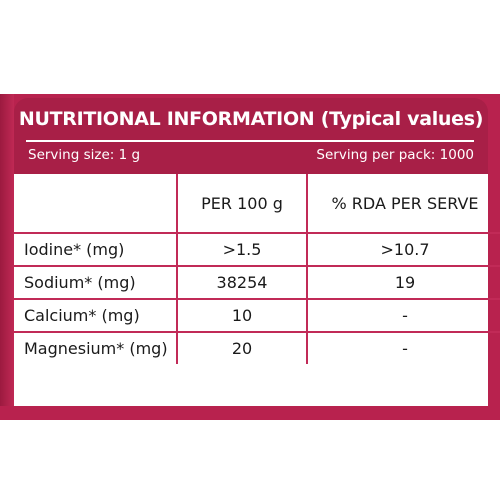 Image resolution: width=500 pixels, height=500 pixels. Describe the element at coordinates (242, 315) in the screenshot. I see `per-100g-value: 10` at that location.